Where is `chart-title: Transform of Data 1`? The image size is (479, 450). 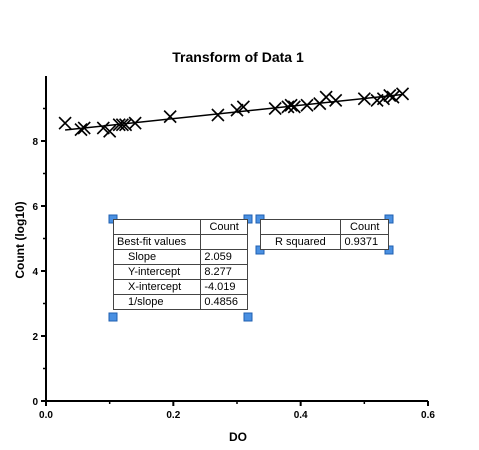
chart-title: Transform of Data 1 is located at coordinates (238, 57).